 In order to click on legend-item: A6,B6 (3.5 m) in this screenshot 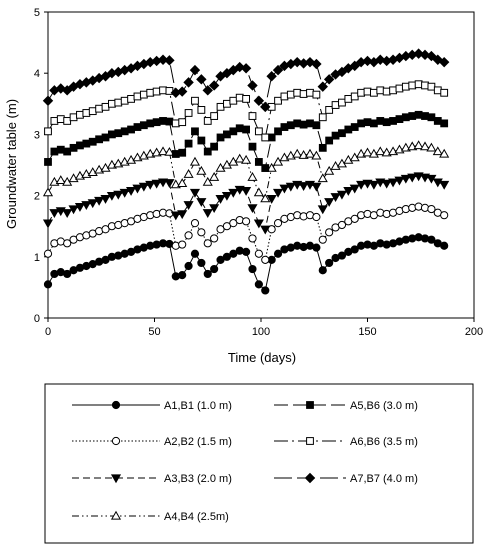, I will do `click(346, 442)`.